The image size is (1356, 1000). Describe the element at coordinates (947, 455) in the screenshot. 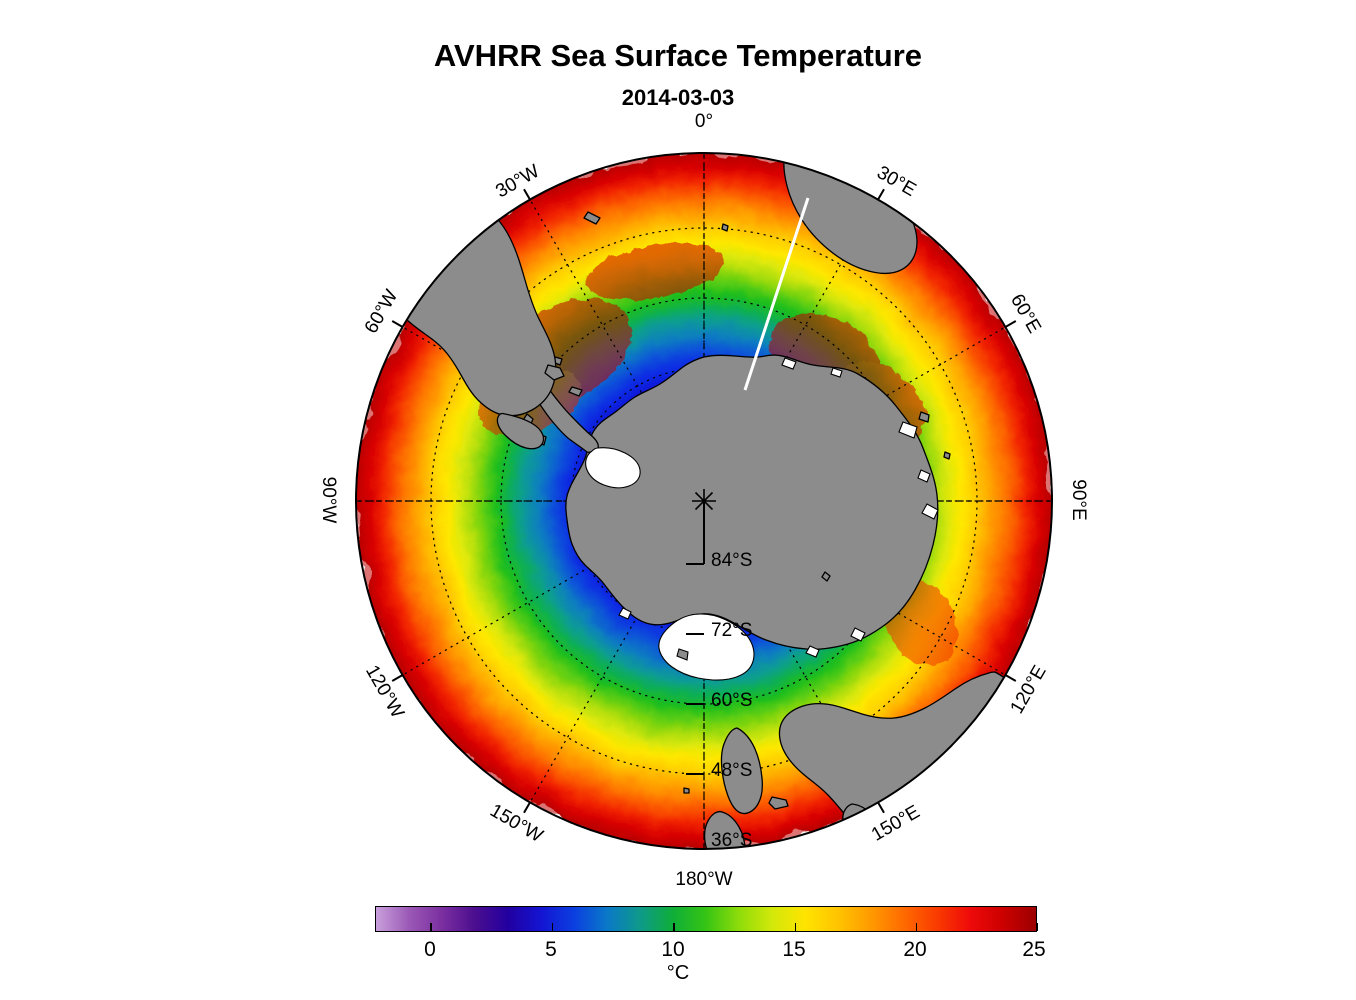

I see `heard-island` at that location.